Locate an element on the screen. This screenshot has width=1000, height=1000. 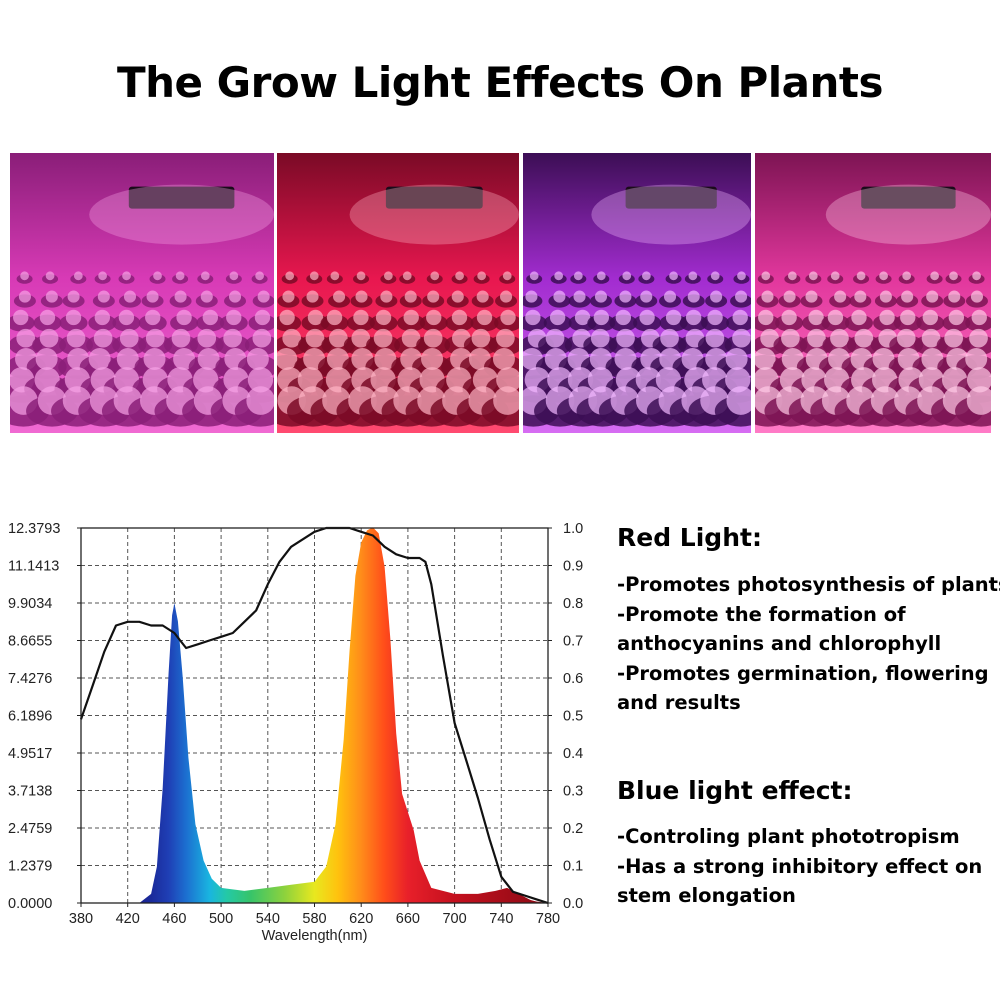
right-axis-tick-label: 0.5 is located at coordinates (573, 717).